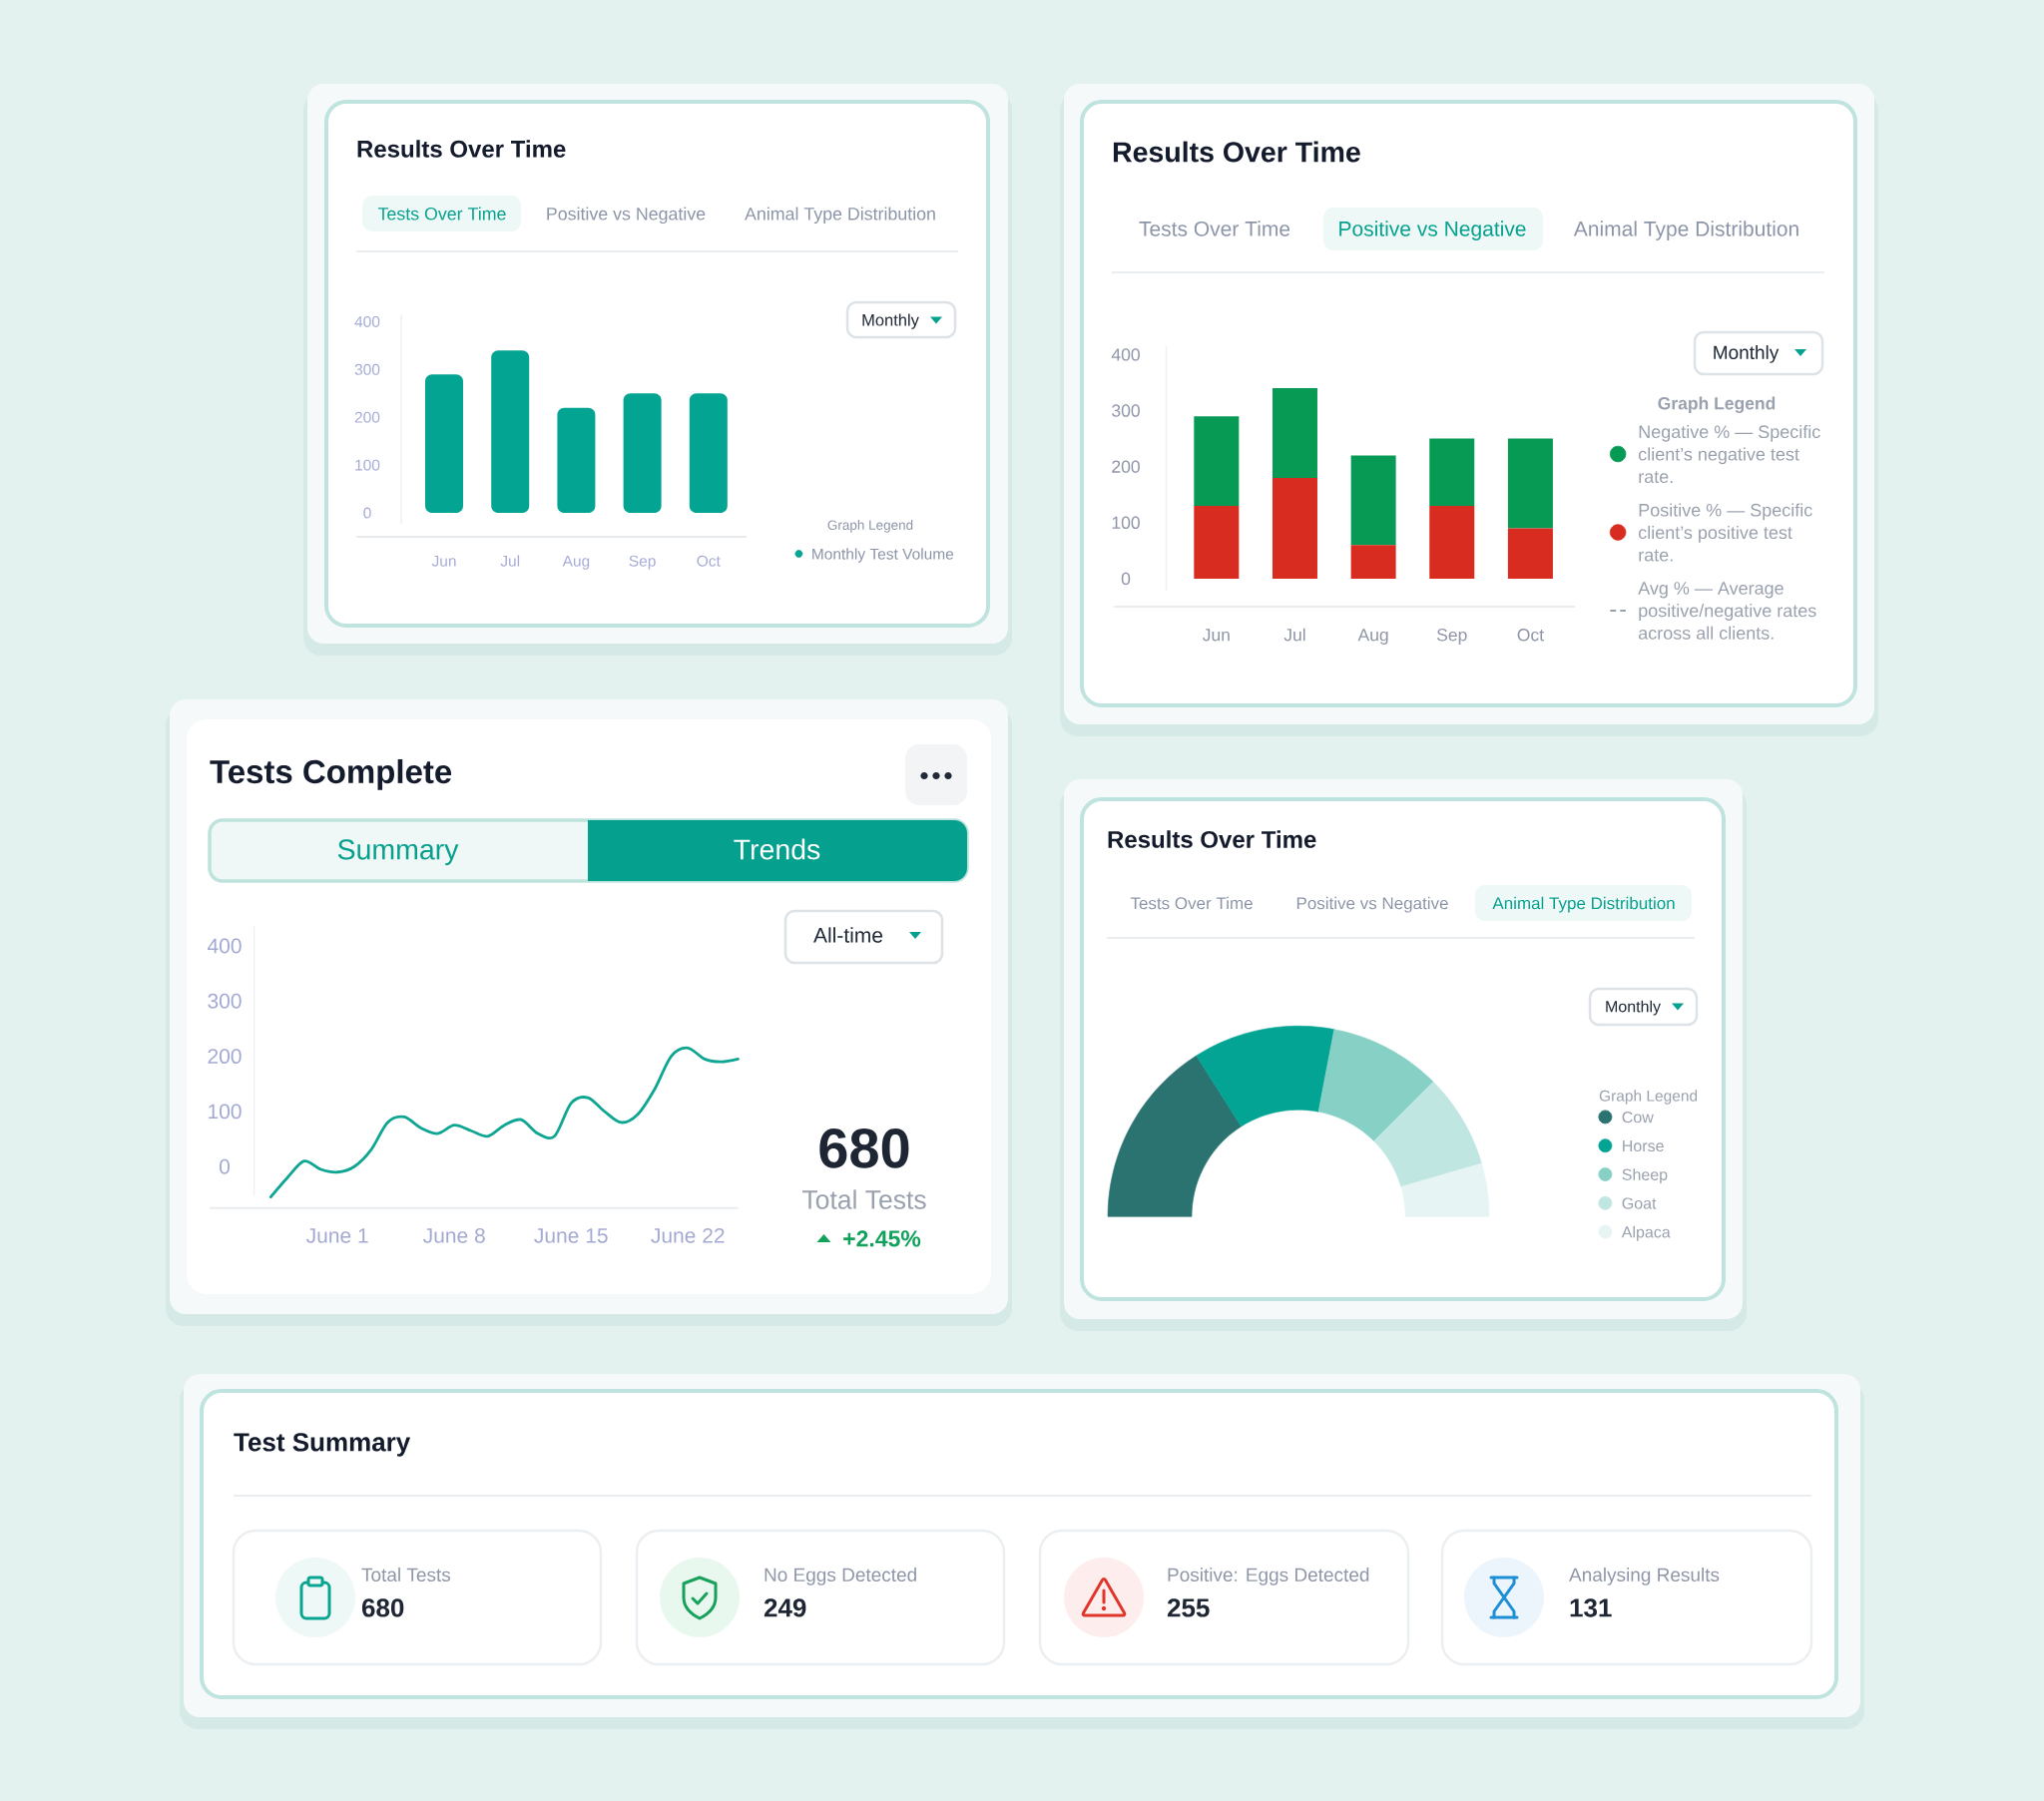 Image resolution: width=2044 pixels, height=1801 pixels. What do you see at coordinates (1643, 1145) in the screenshot?
I see `legend-label: Horse` at bounding box center [1643, 1145].